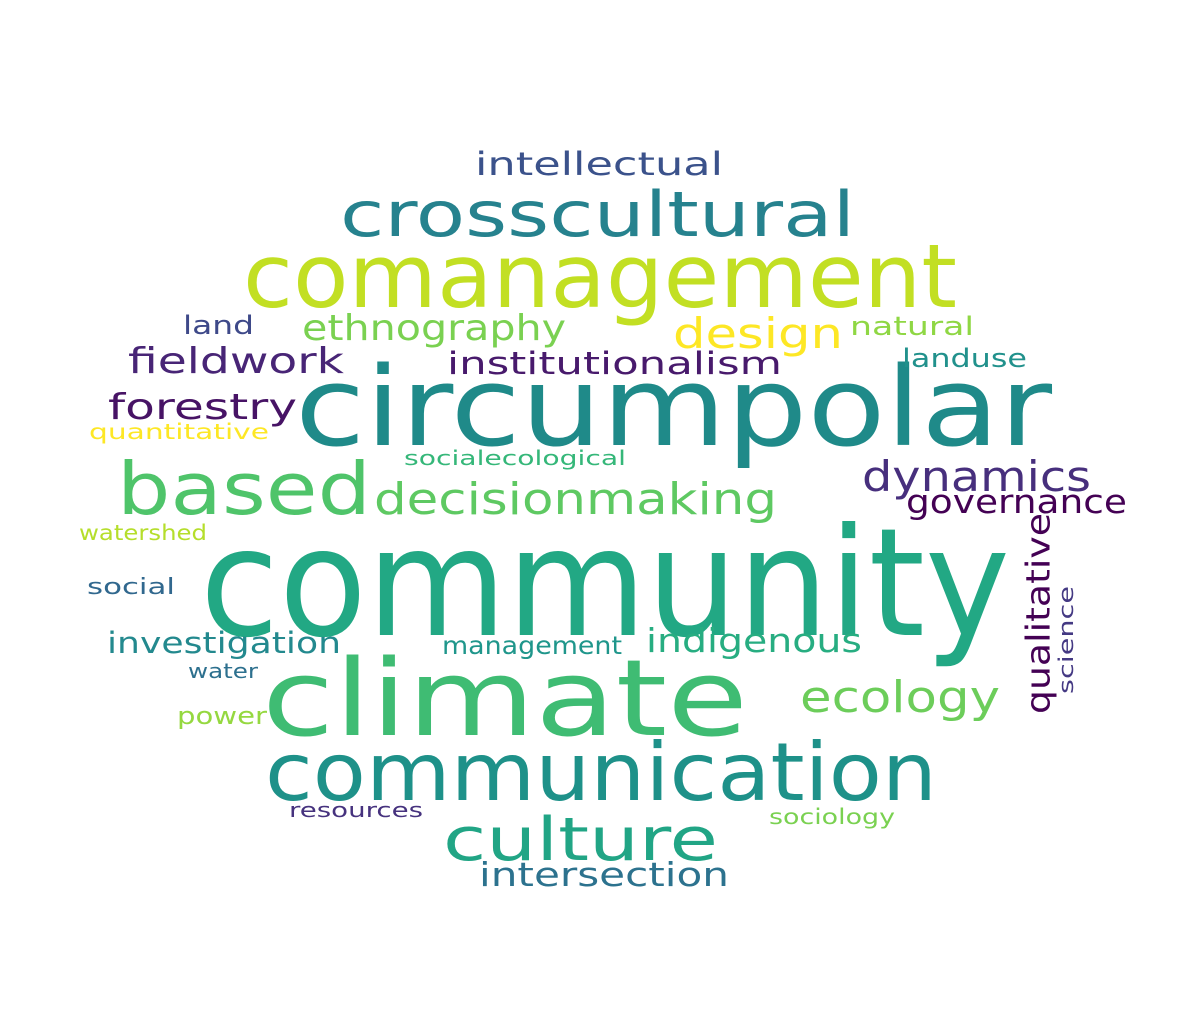  I want to click on word-ecology: ecology, so click(900, 697).